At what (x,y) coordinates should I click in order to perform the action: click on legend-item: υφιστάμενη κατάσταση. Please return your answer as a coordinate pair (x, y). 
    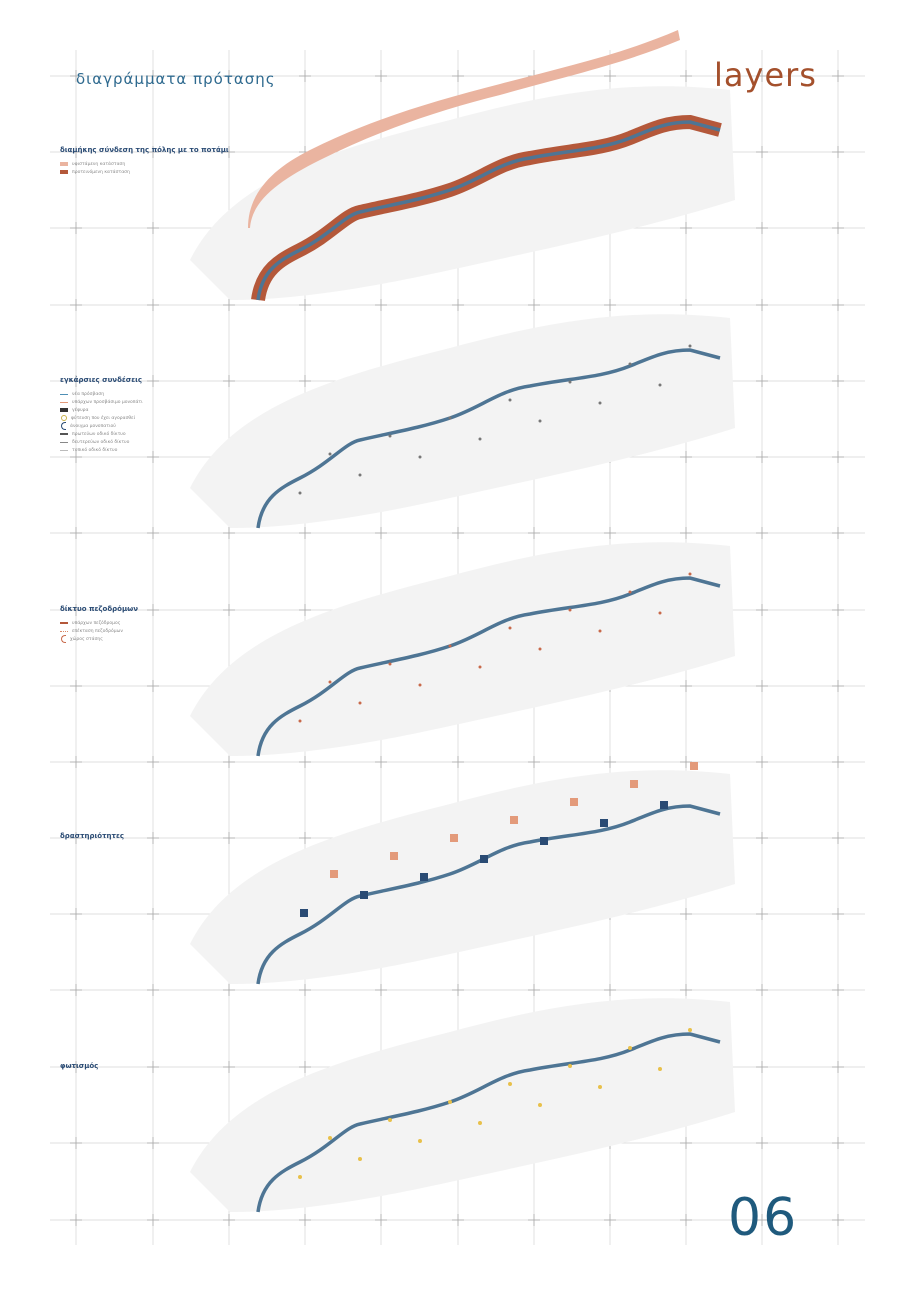
    Looking at the image, I should click on (144, 164).